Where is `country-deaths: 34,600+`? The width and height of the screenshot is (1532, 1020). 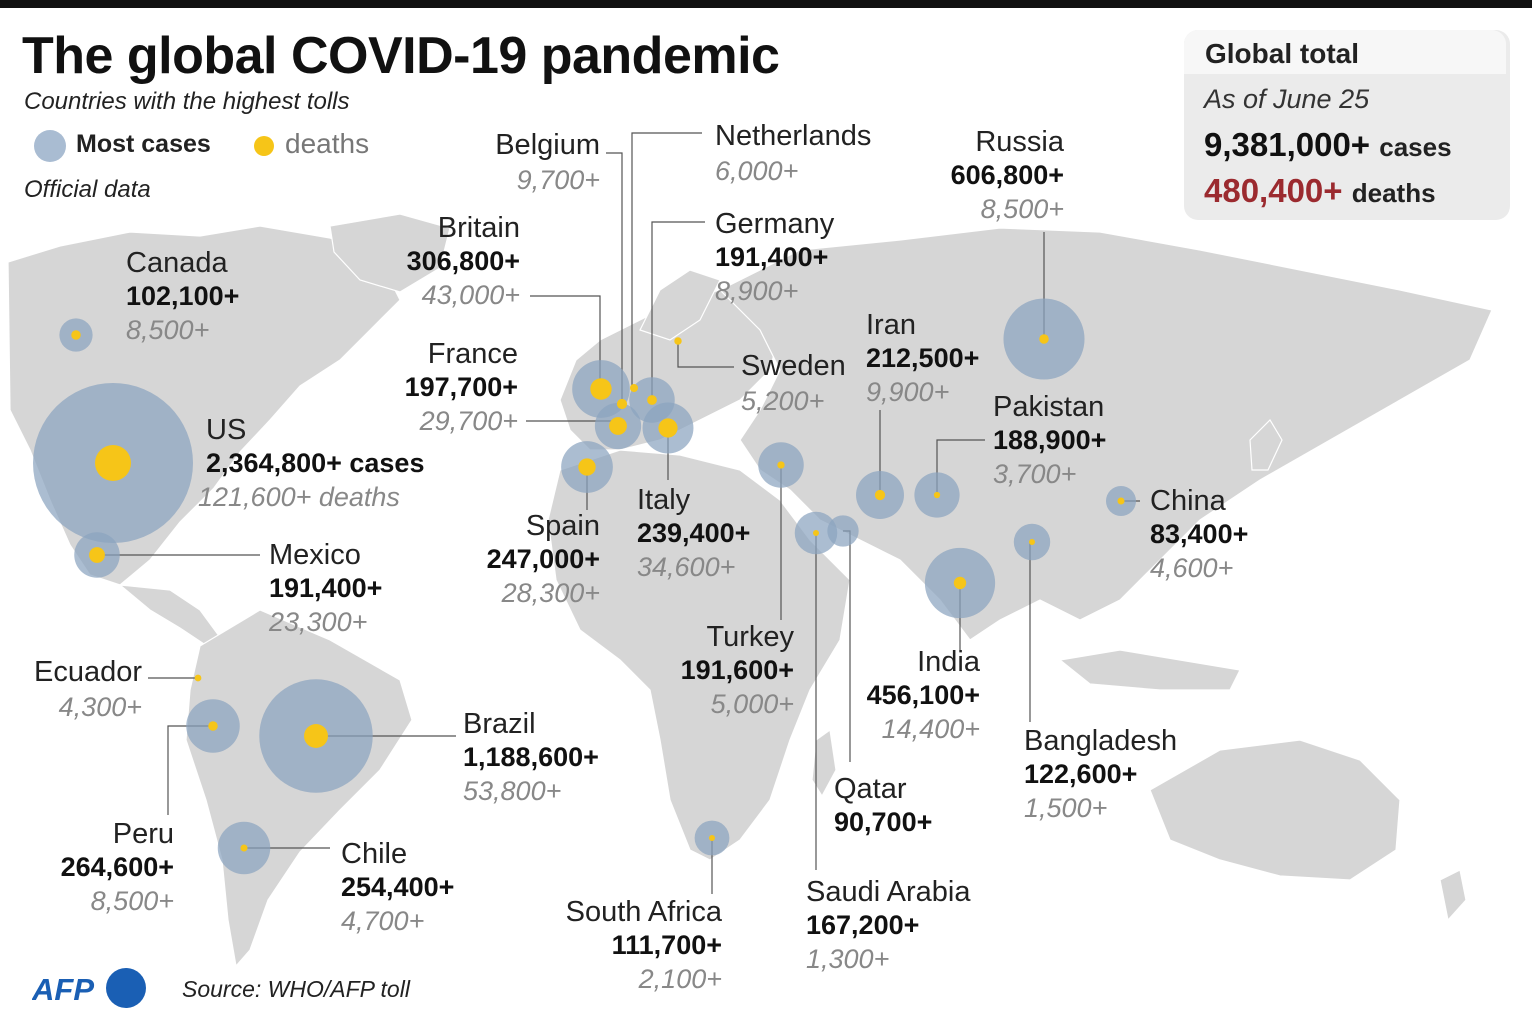 country-deaths: 34,600+ is located at coordinates (686, 567).